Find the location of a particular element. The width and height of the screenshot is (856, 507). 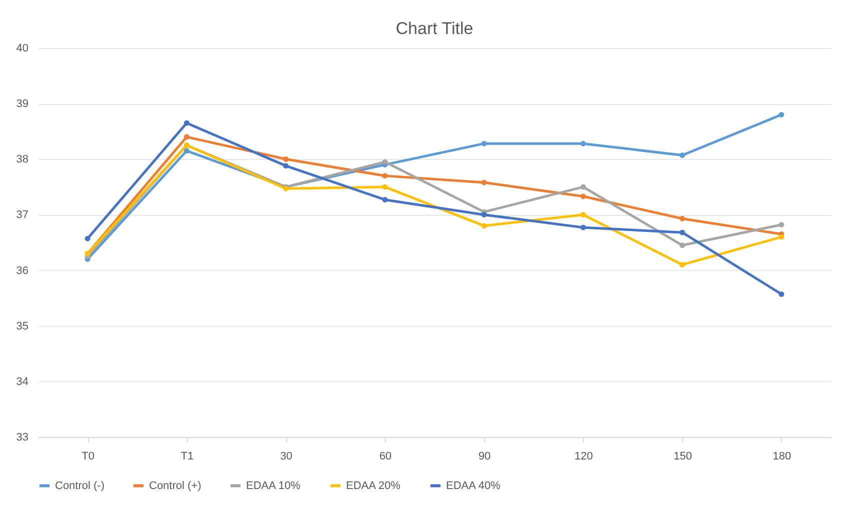

x-tick-label: 180 is located at coordinates (782, 456).